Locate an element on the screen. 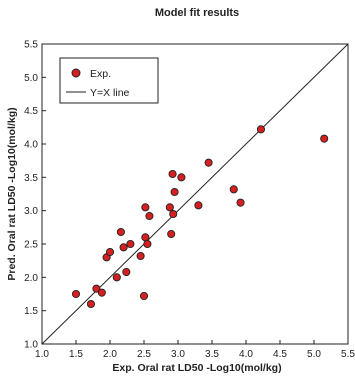 This screenshot has height=378, width=355. y-tick-label: 4.5 is located at coordinates (31, 111).